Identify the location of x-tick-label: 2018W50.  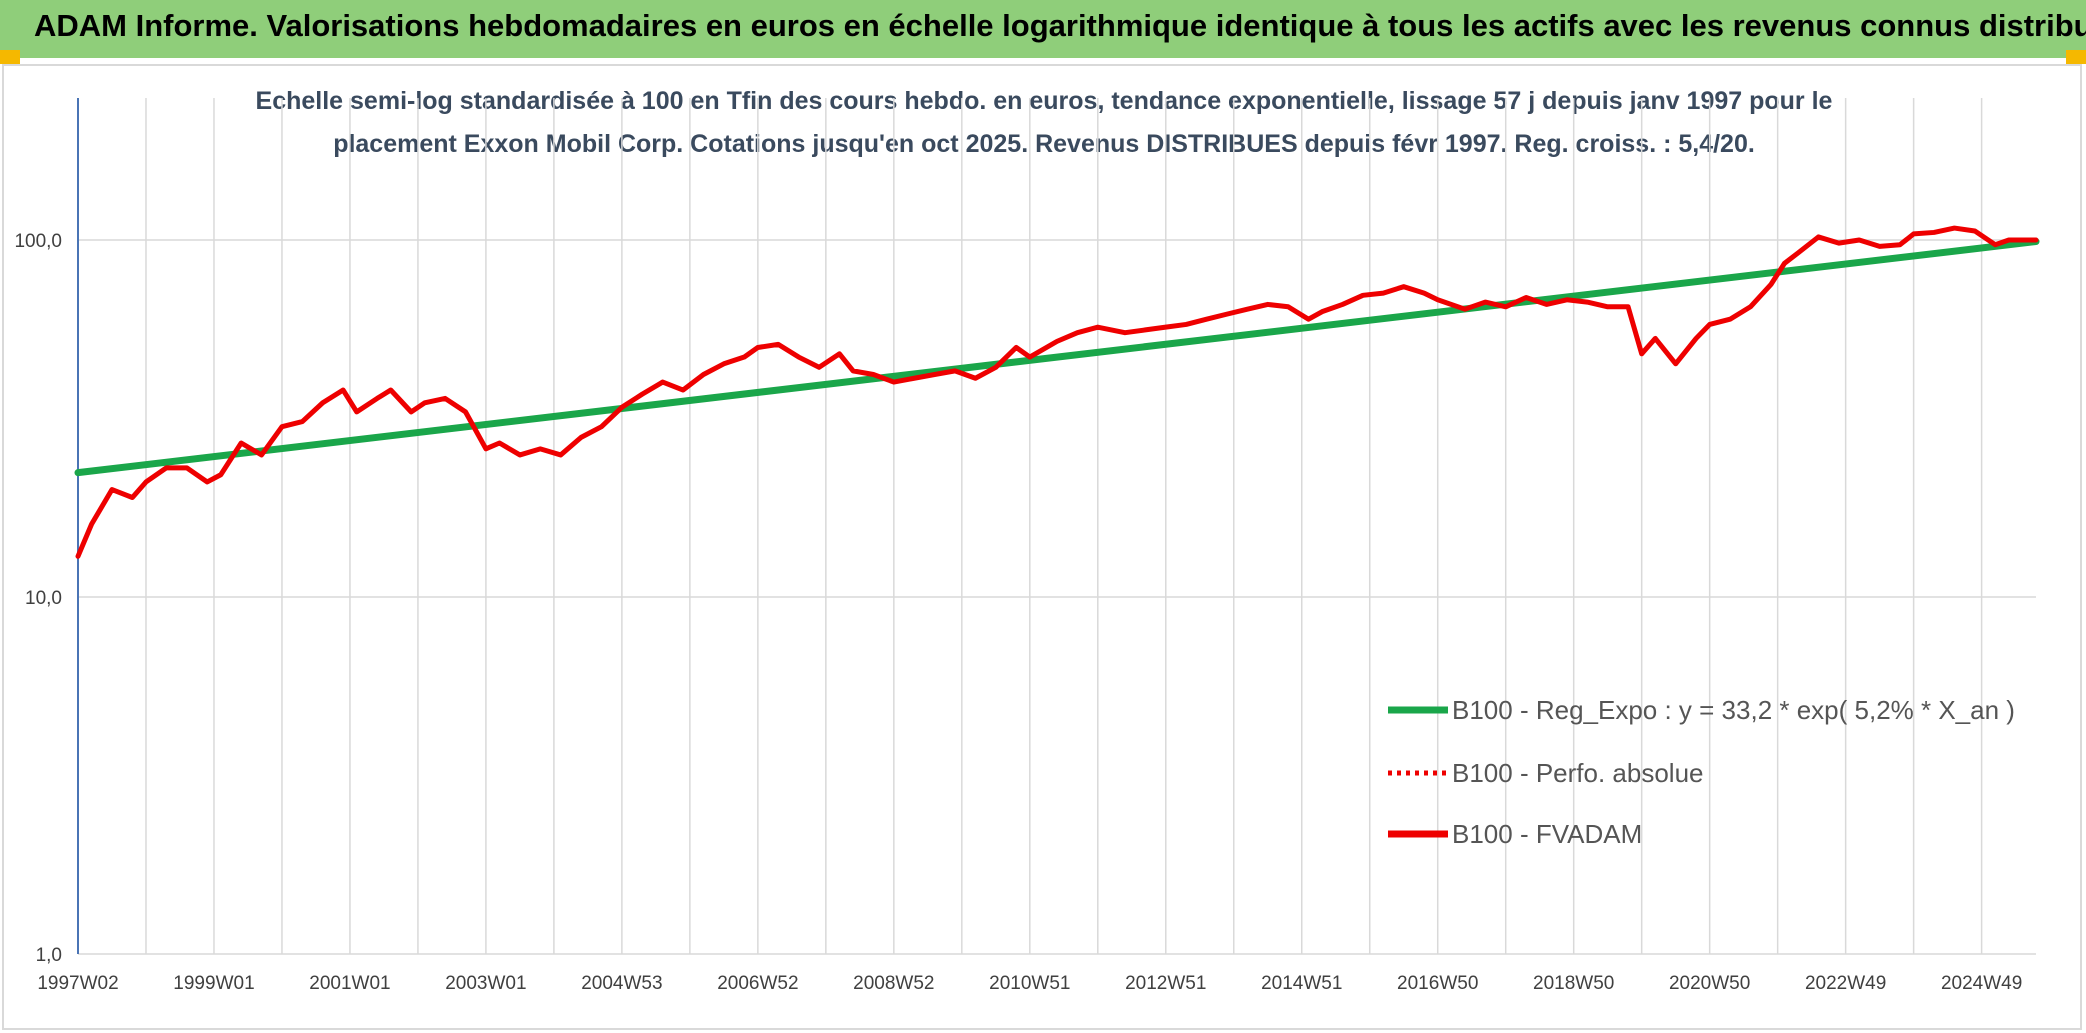
(1573, 983).